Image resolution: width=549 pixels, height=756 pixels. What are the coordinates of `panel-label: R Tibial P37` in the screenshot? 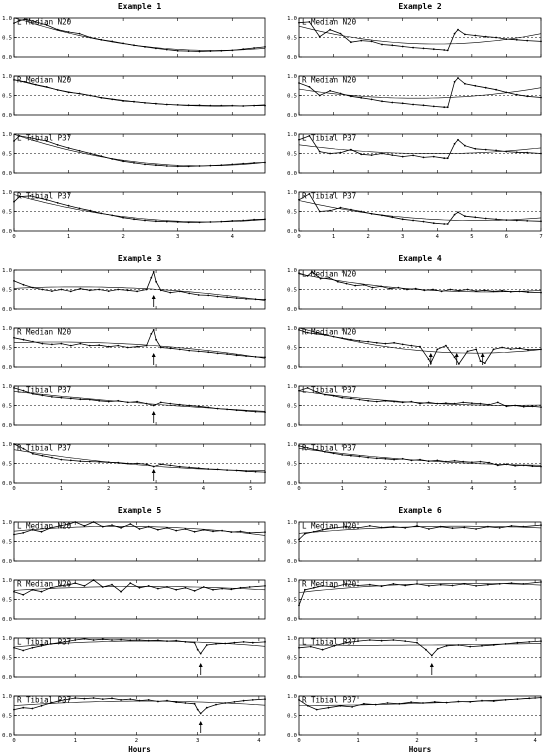 It's located at (44, 448).